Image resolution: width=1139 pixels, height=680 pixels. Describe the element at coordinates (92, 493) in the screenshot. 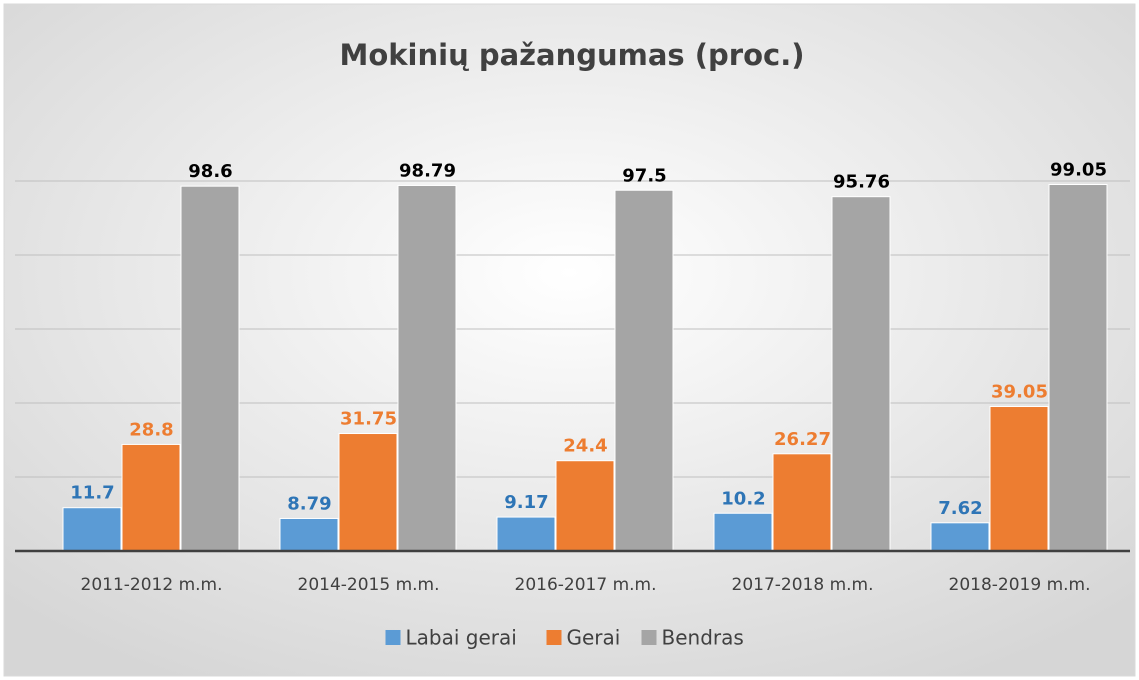

I see `data-label: 11.7` at that location.